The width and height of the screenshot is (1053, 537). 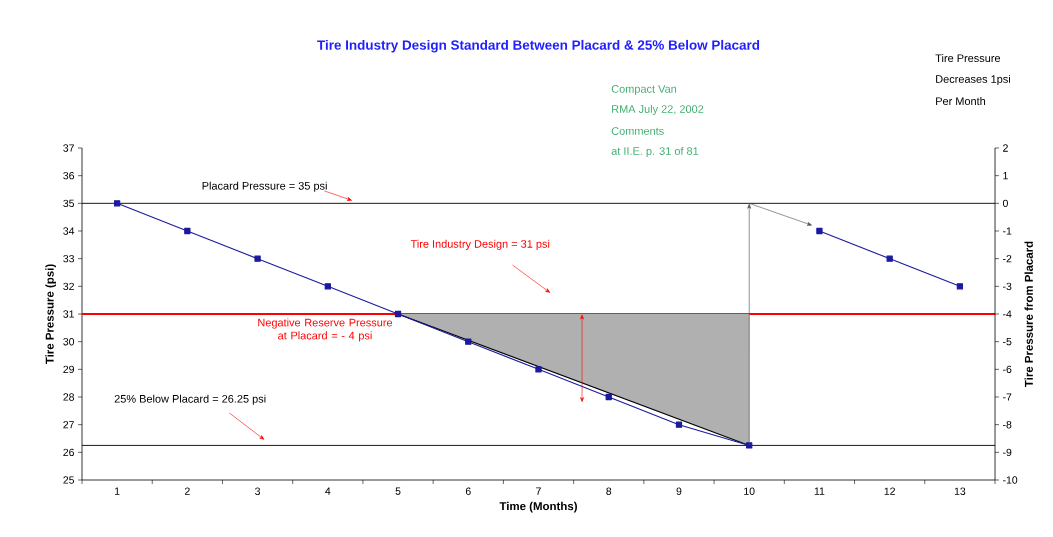 I want to click on y2-tick-label: 1, so click(x=1005, y=176).